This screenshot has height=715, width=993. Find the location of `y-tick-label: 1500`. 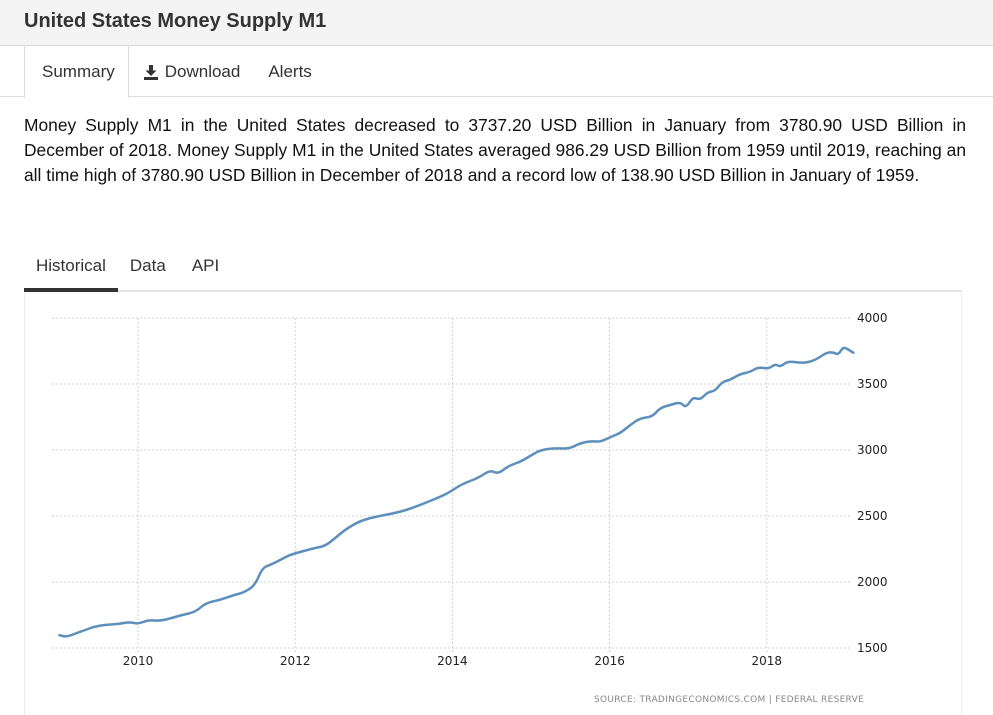

y-tick-label: 1500 is located at coordinates (872, 648).